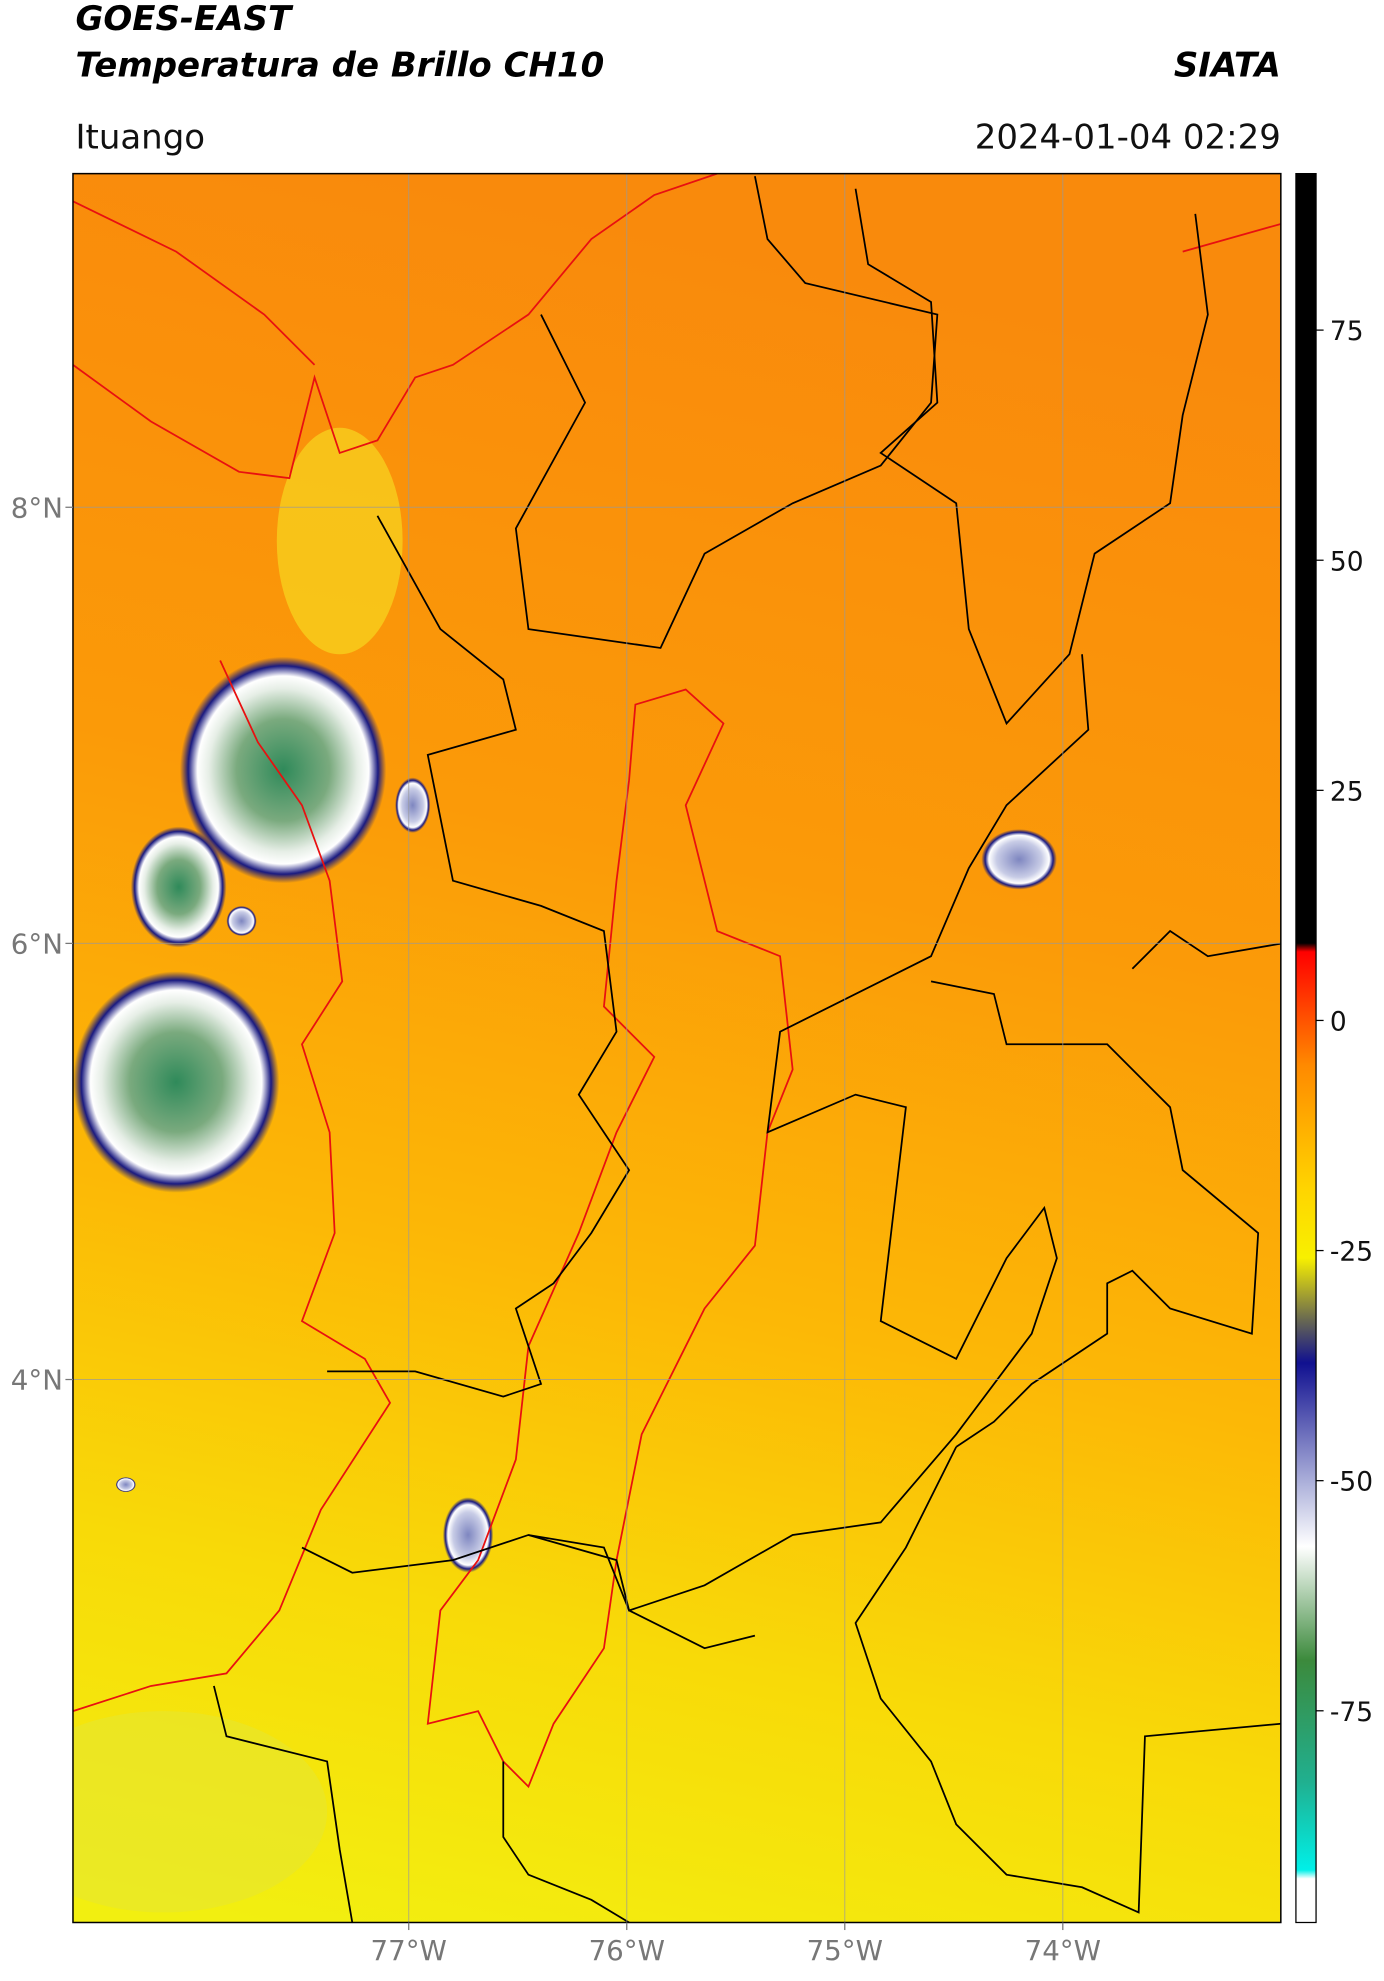 Image resolution: width=1384 pixels, height=1981 pixels. Describe the element at coordinates (37, 507) in the screenshot. I see `y-tick-label: 8°N` at that location.